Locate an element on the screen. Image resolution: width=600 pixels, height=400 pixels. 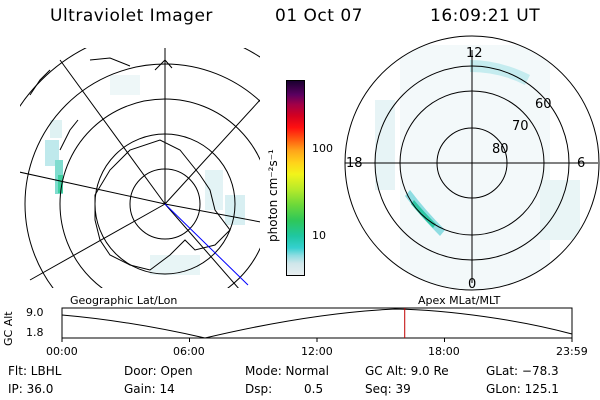
colorbar-units: photon cm⁻²s⁻¹ is located at coordinates (273, 195).